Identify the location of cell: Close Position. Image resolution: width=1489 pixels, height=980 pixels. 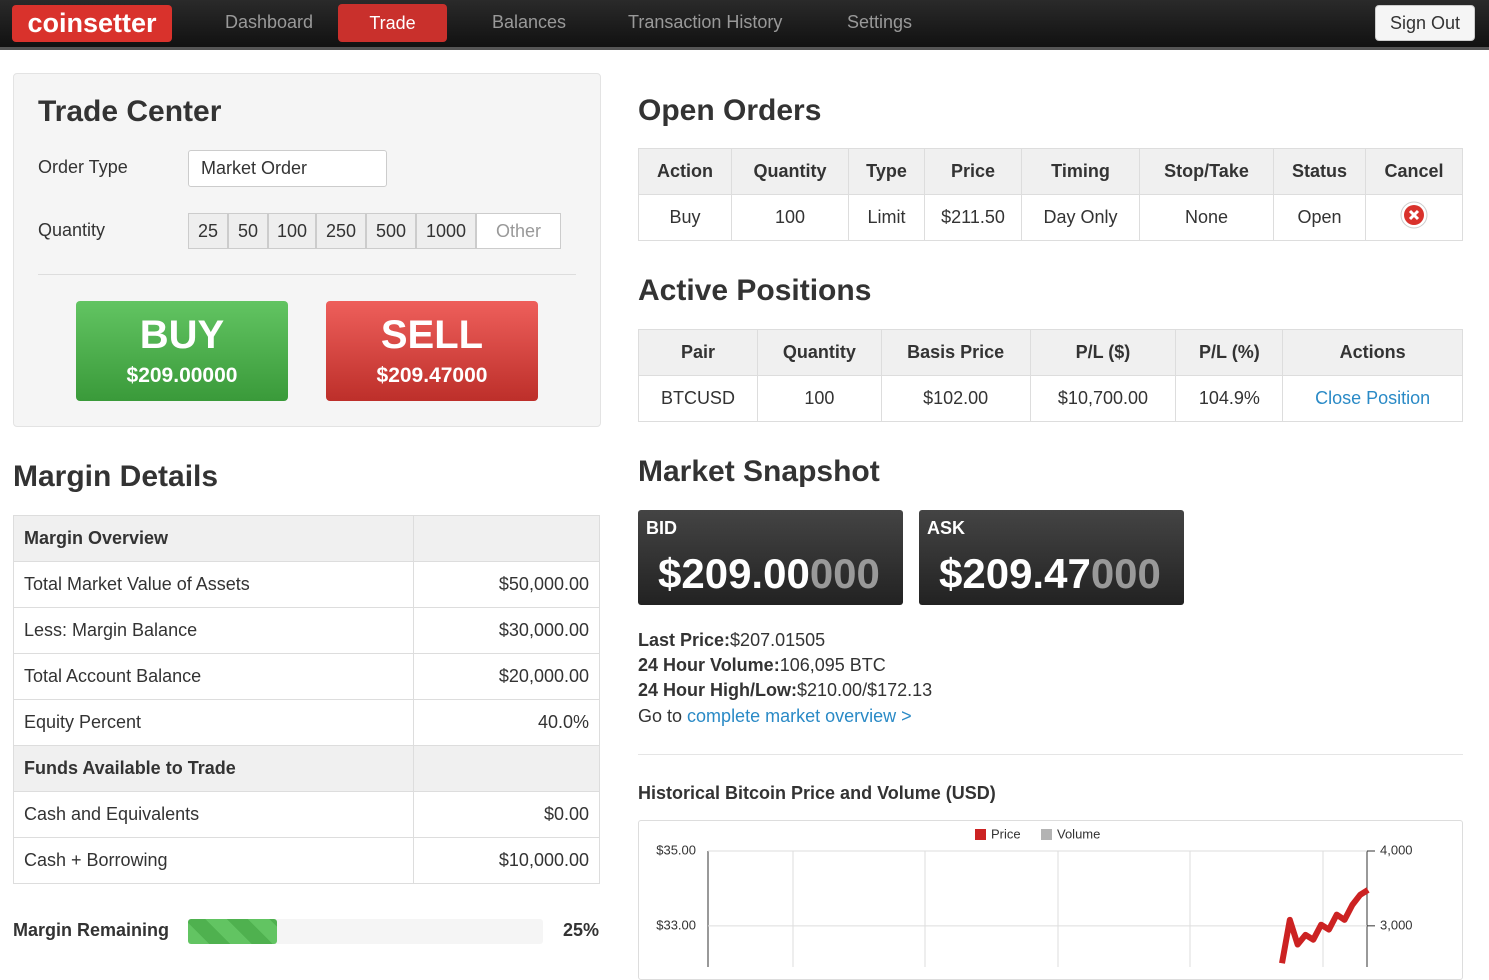
(1372, 398).